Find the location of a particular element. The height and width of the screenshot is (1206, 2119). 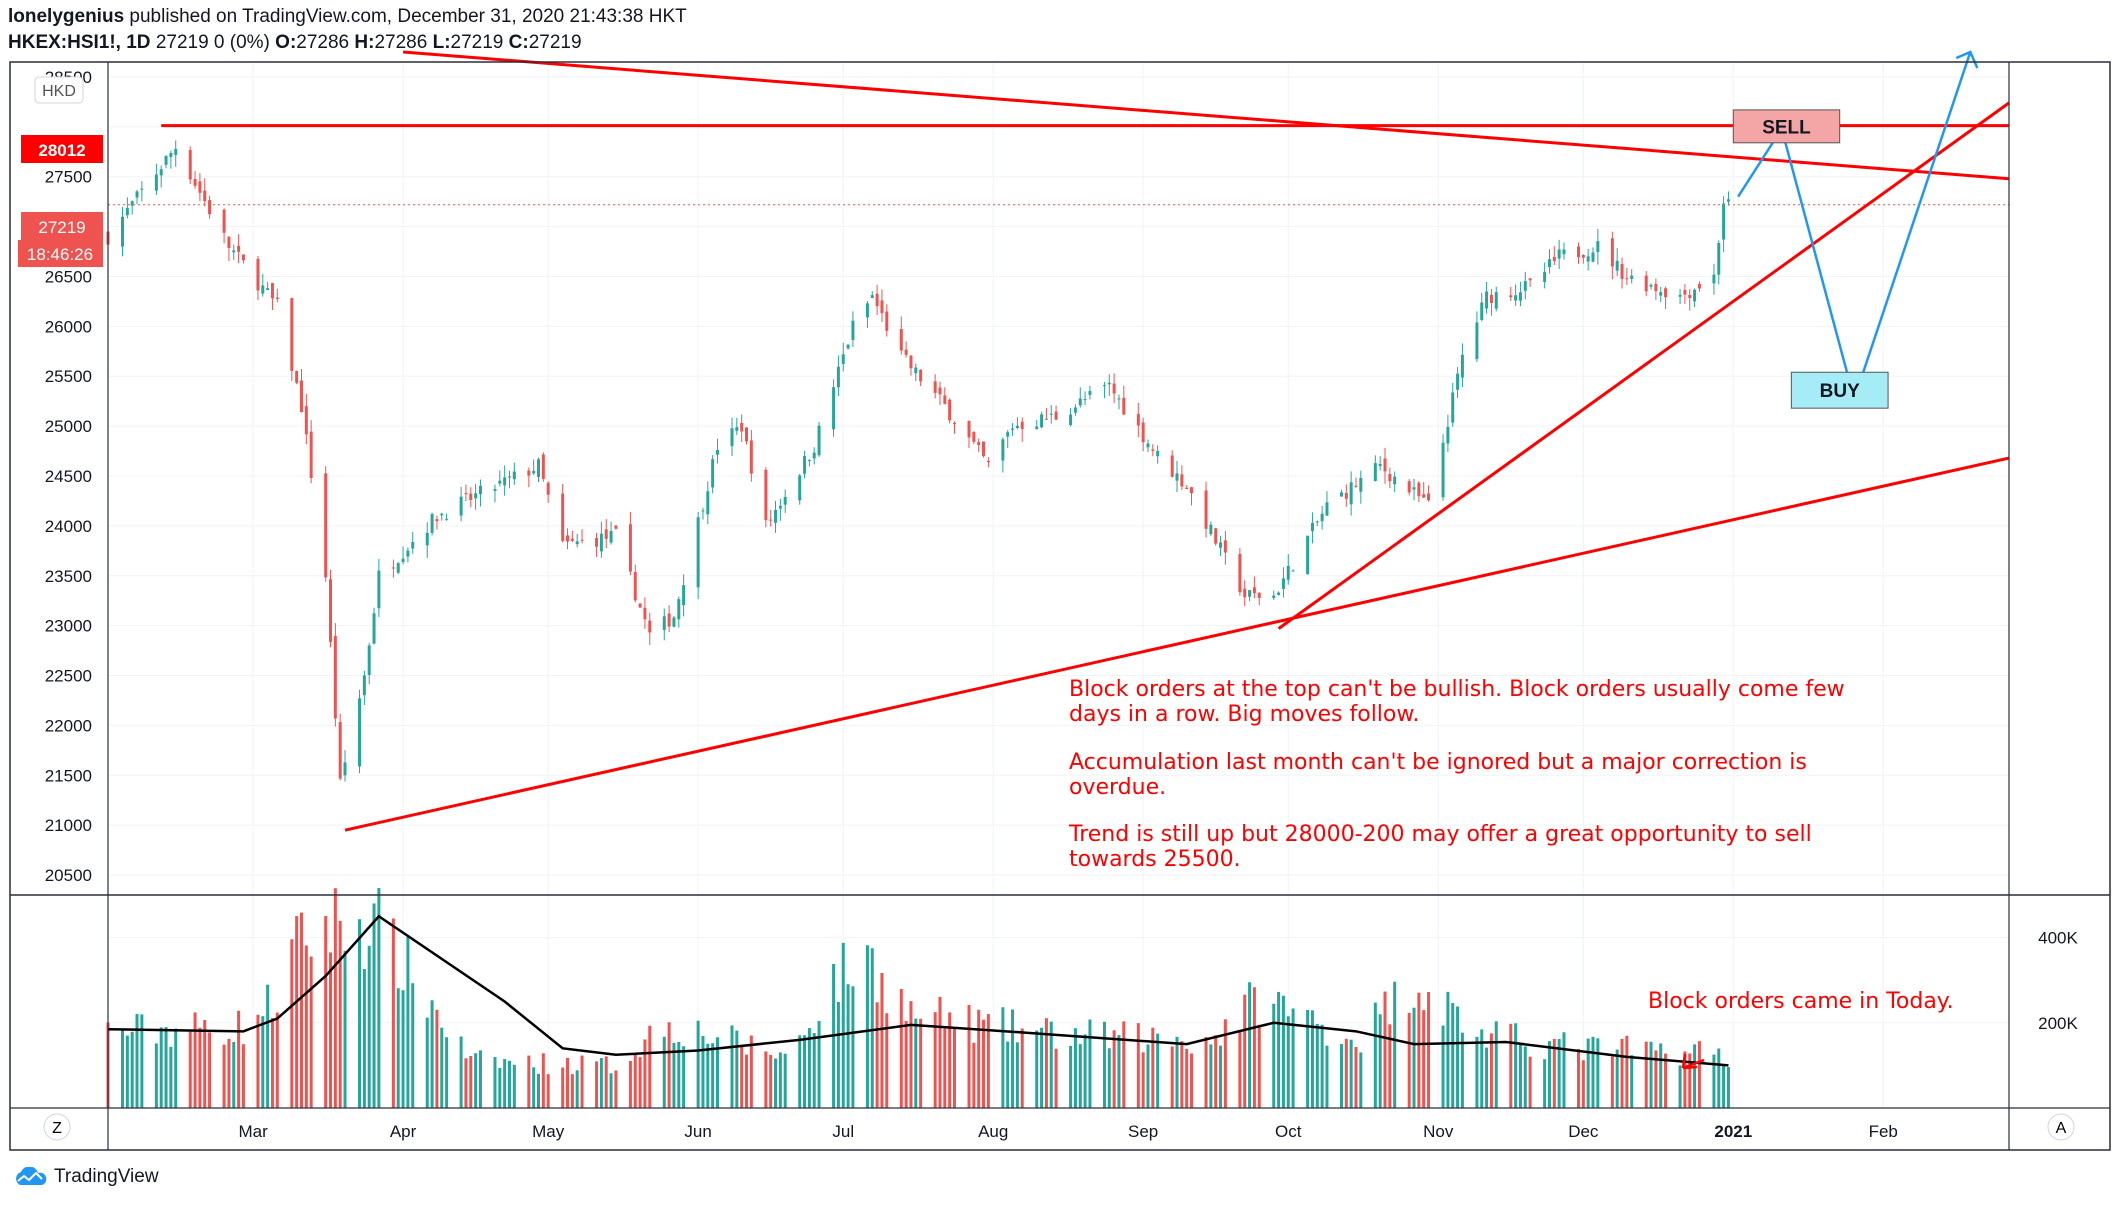

author-name: lonelygenius is located at coordinates (66, 16).